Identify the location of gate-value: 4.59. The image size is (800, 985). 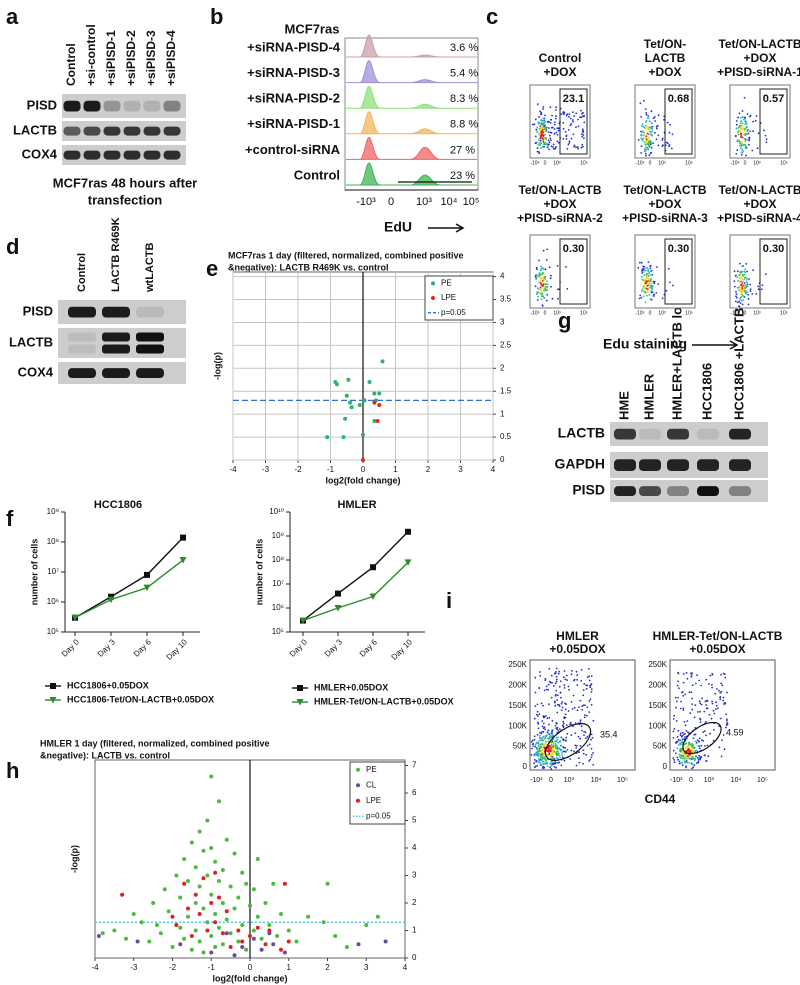
(735, 732).